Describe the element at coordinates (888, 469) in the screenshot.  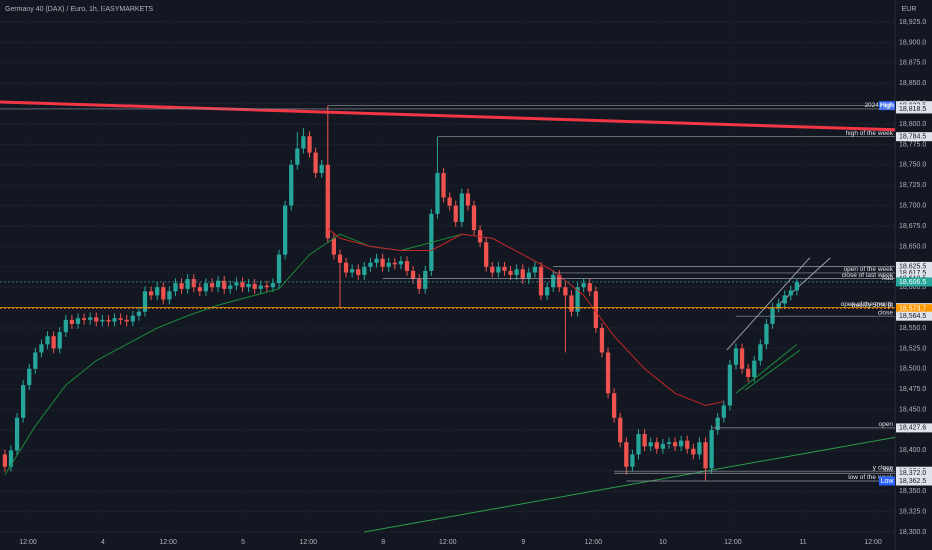
I see `level-label: low` at that location.